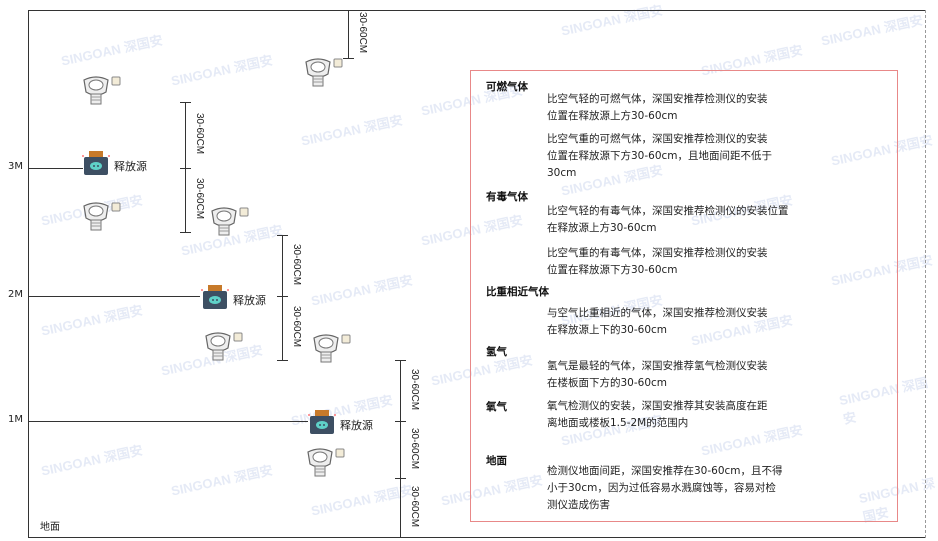 This screenshot has height=541, width=938. I want to click on left-wall, so click(28, 274).